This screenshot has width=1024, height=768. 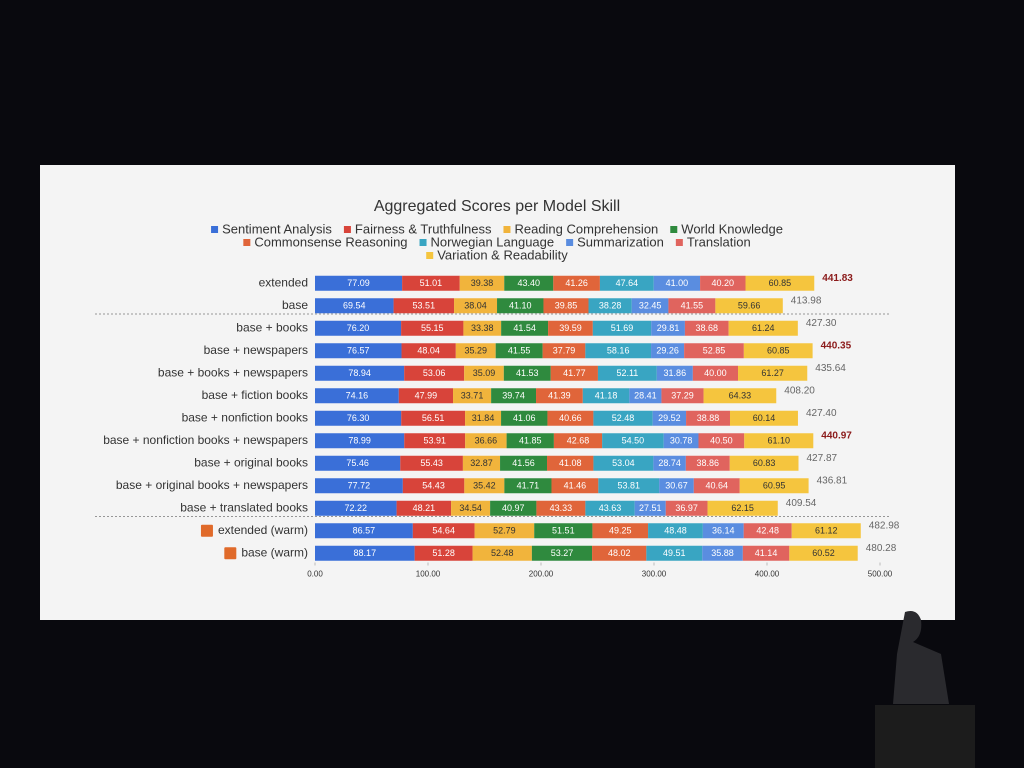 I want to click on value-label: 41.46, so click(x=575, y=486).